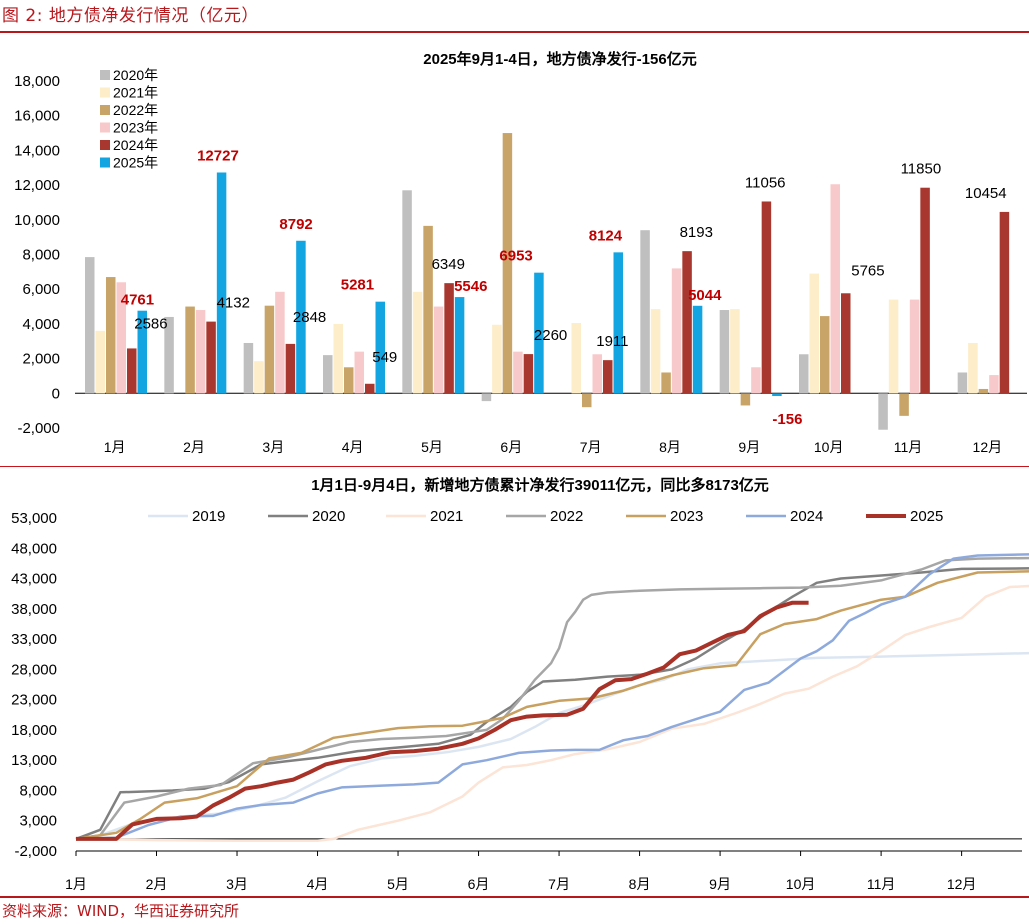  What do you see at coordinates (777, 395) in the screenshot?
I see `bar-2025年-9月` at bounding box center [777, 395].